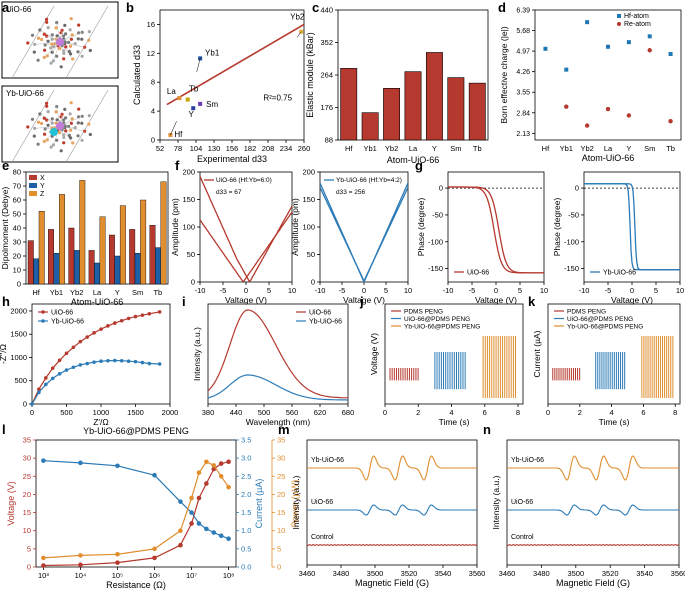 This screenshot has width=685, height=594. Describe the element at coordinates (286, 148) in the screenshot. I see `x-tick-label: 234` at that location.